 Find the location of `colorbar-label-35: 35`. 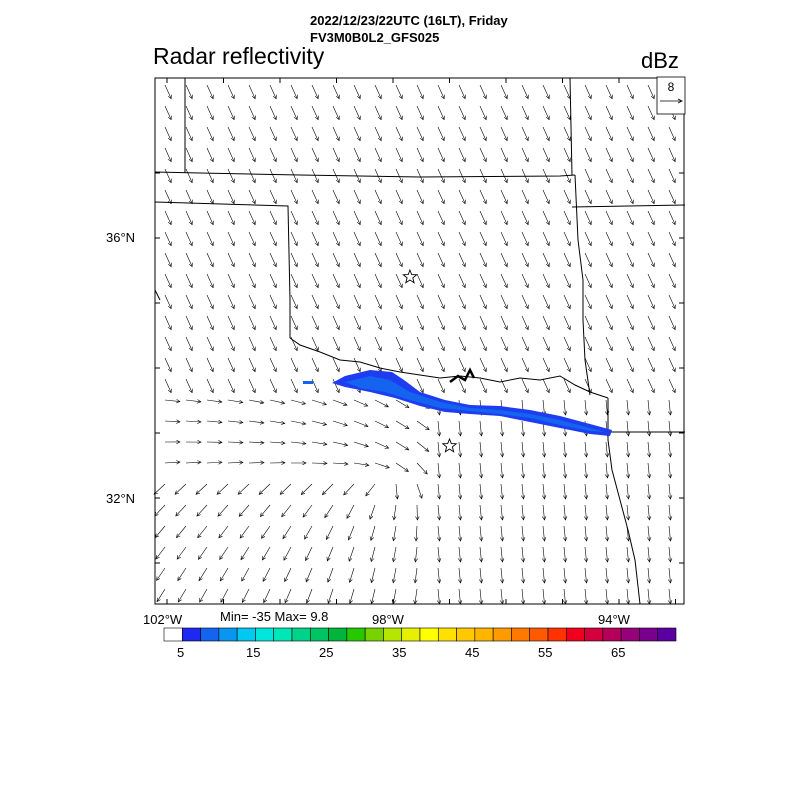

colorbar-label-35: 35 is located at coordinates (399, 652).